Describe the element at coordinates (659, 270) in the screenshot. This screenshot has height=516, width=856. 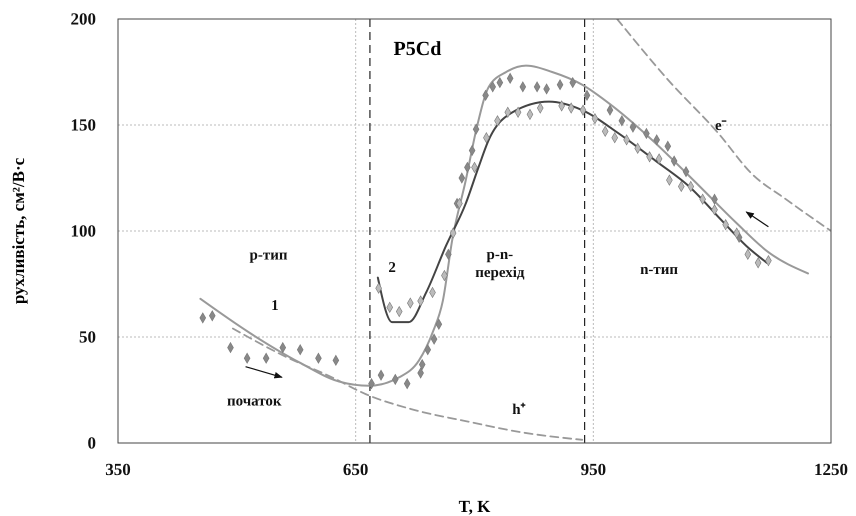
I see `annotation: n-тип` at that location.